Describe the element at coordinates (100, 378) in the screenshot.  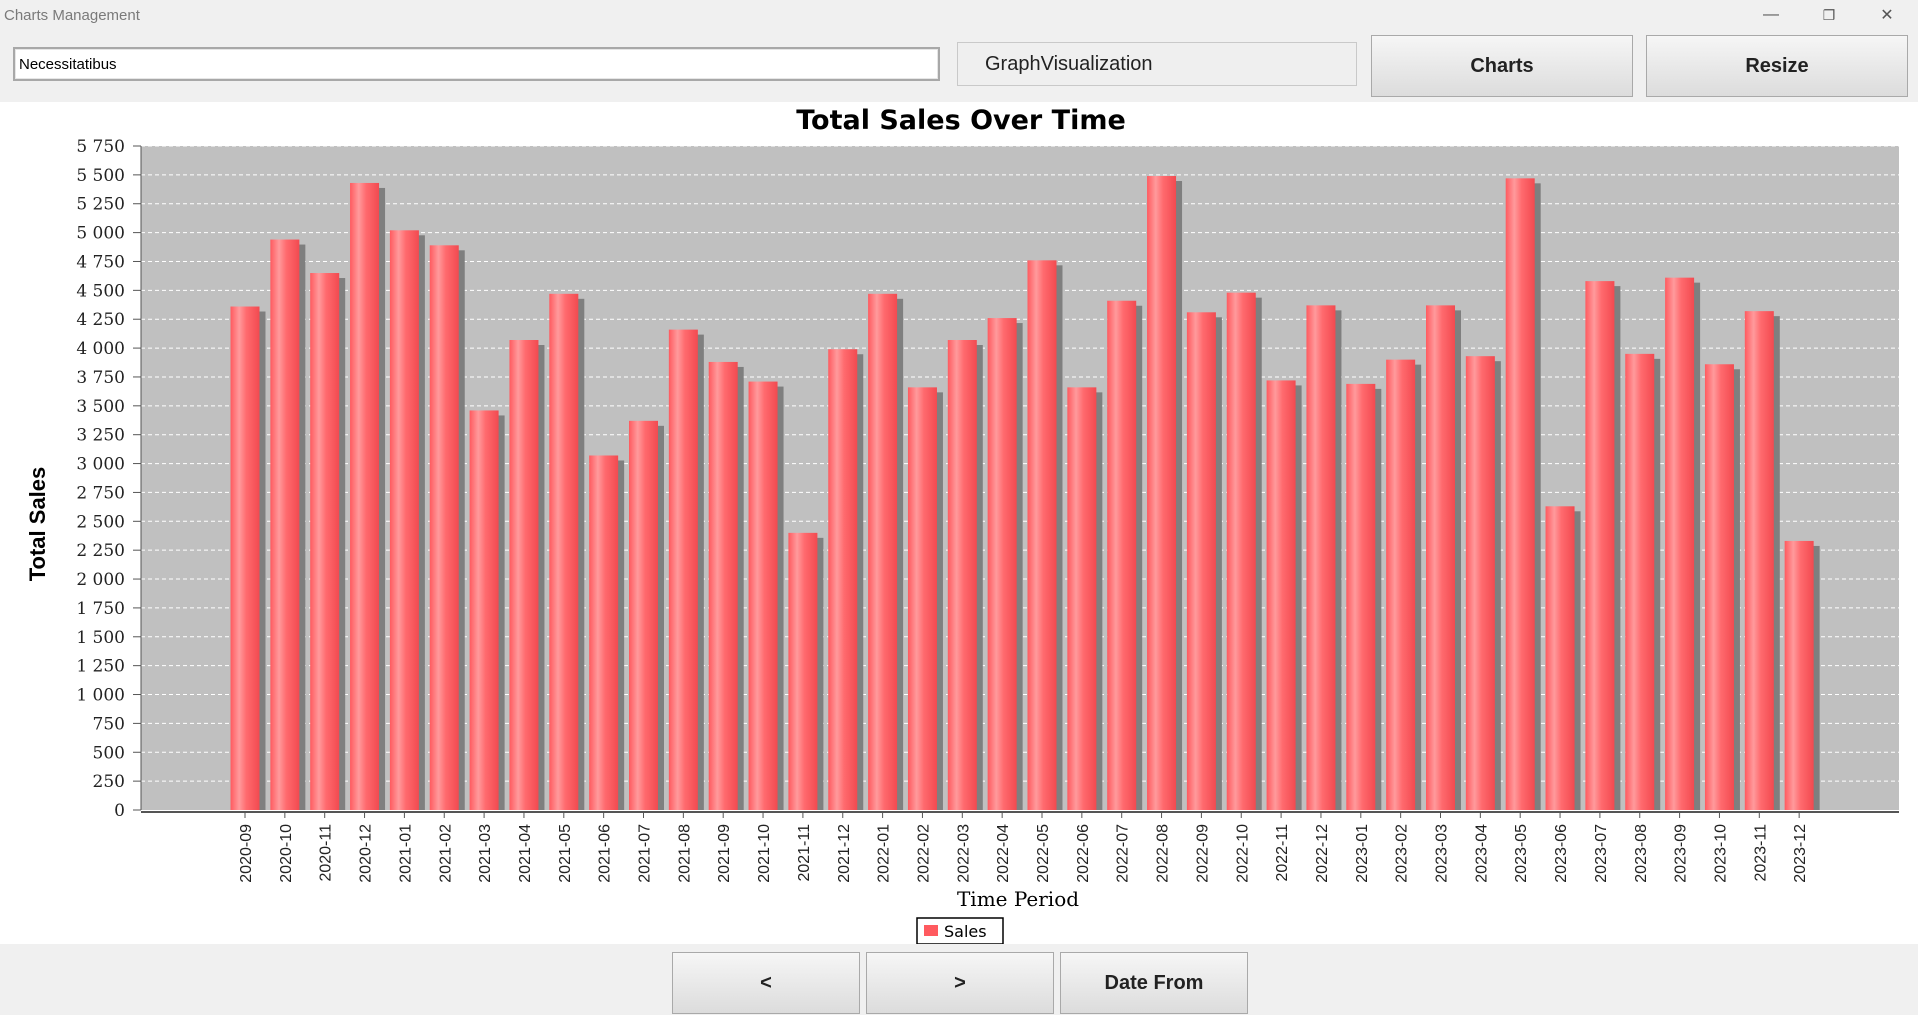
I see `y-tick-label: 3 750` at that location.